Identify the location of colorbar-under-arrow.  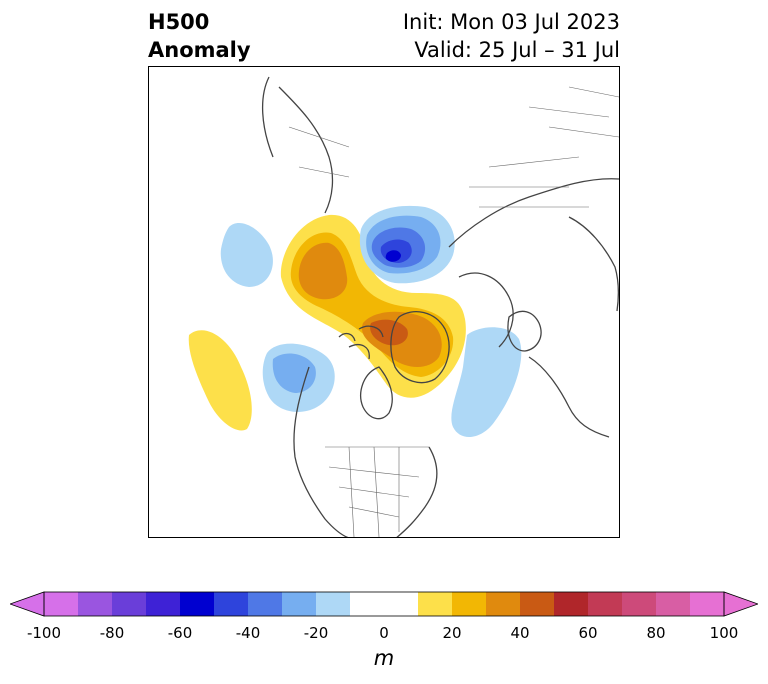
(27, 604).